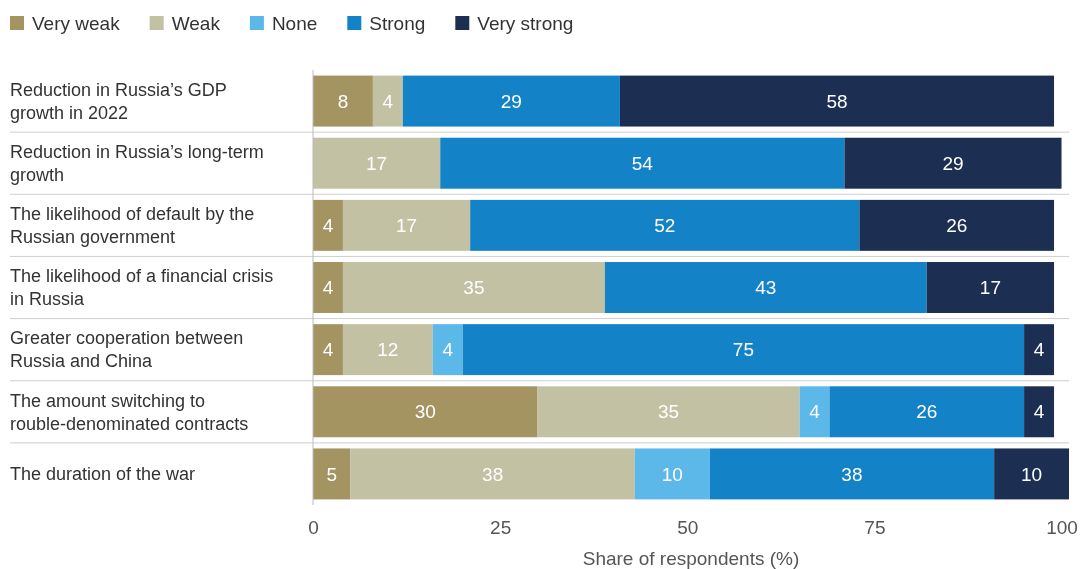 Image resolution: width=1089 pixels, height=569 pixels. What do you see at coordinates (132, 226) in the screenshot?
I see `y-tick-label: The likelihood of default by the Russian government` at bounding box center [132, 226].